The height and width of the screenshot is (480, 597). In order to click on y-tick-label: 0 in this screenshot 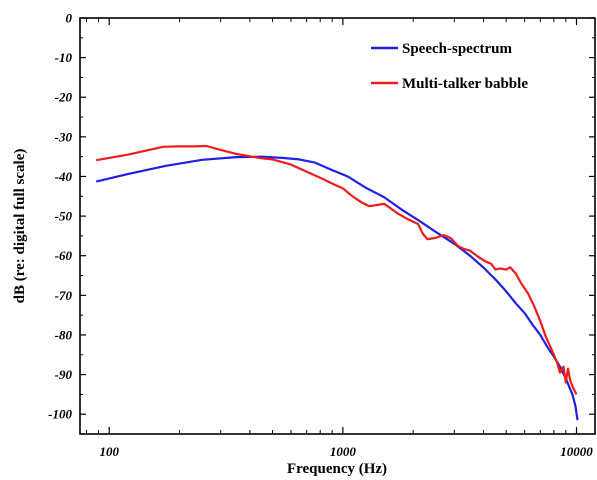, I will do `click(69, 18)`.